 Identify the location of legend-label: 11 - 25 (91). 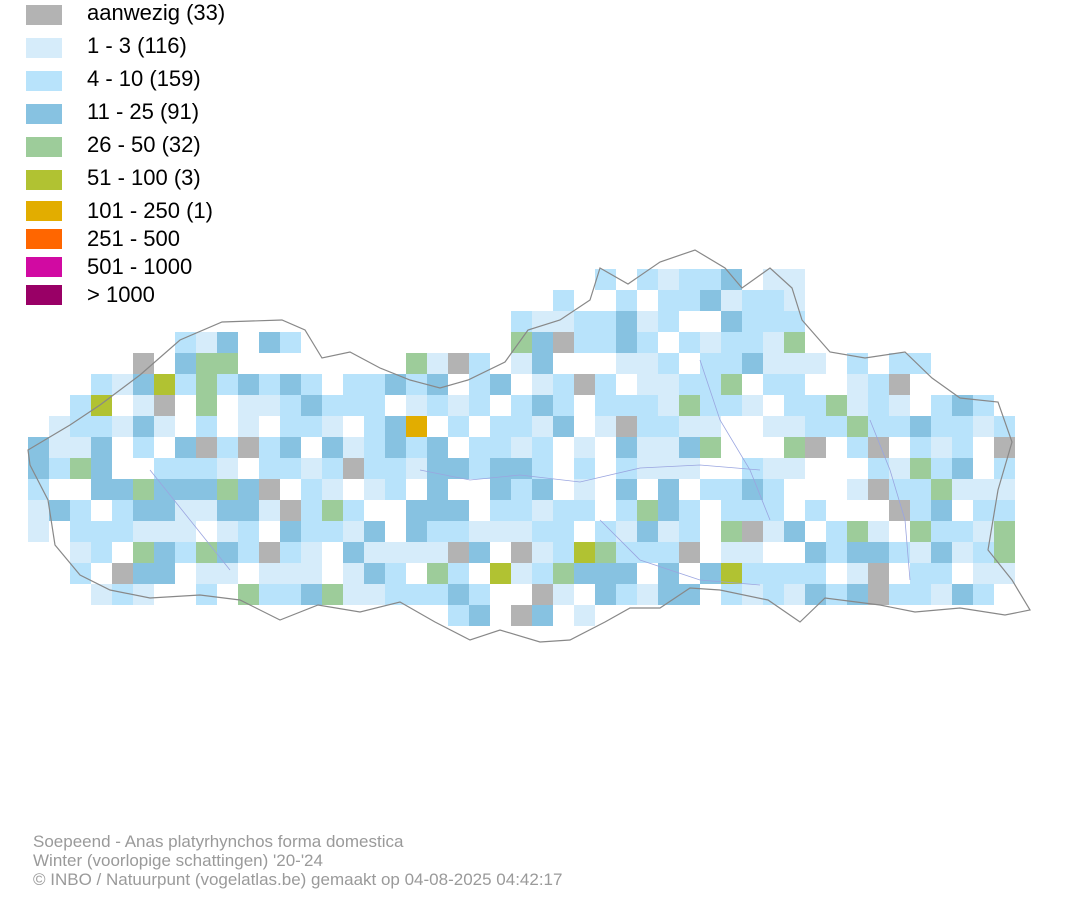
(143, 111).